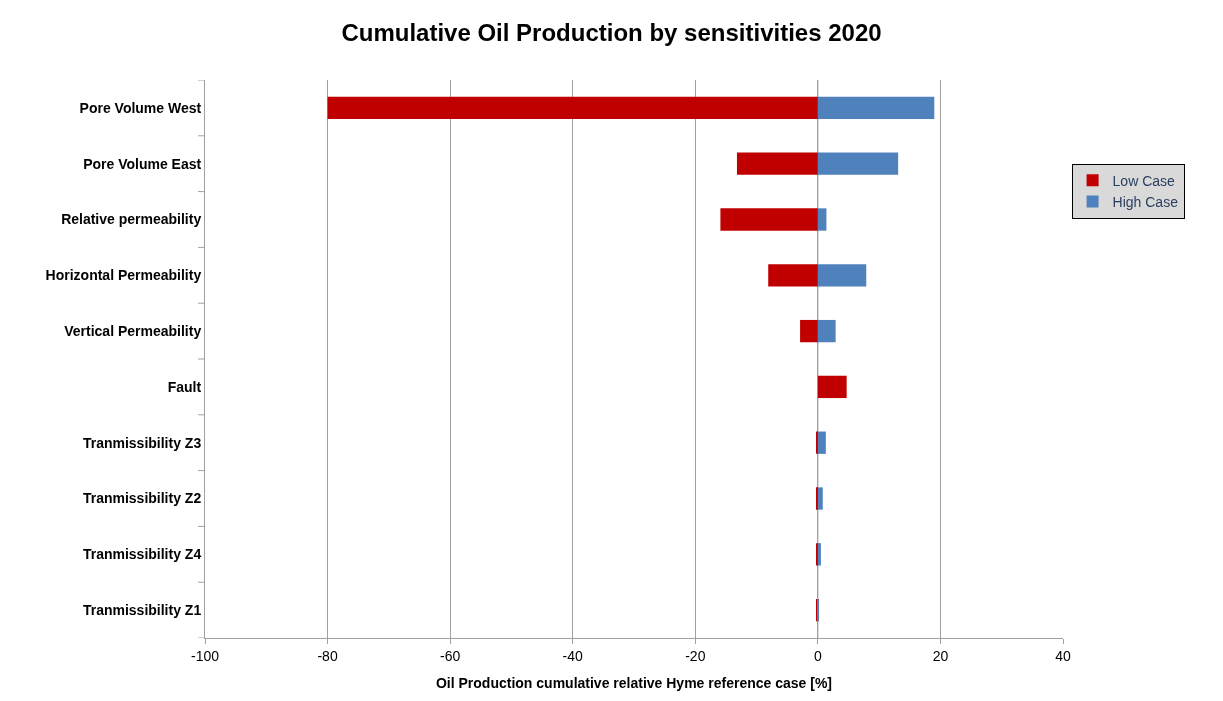 This screenshot has height=701, width=1223. What do you see at coordinates (695, 655) in the screenshot?
I see `x-tick-label: -20` at bounding box center [695, 655].